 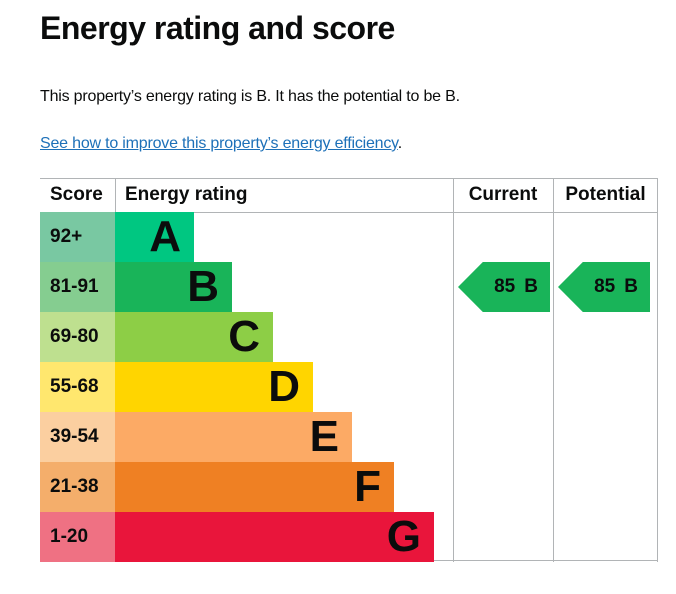 What do you see at coordinates (605, 194) in the screenshot?
I see `column-header-potential: Potential` at bounding box center [605, 194].